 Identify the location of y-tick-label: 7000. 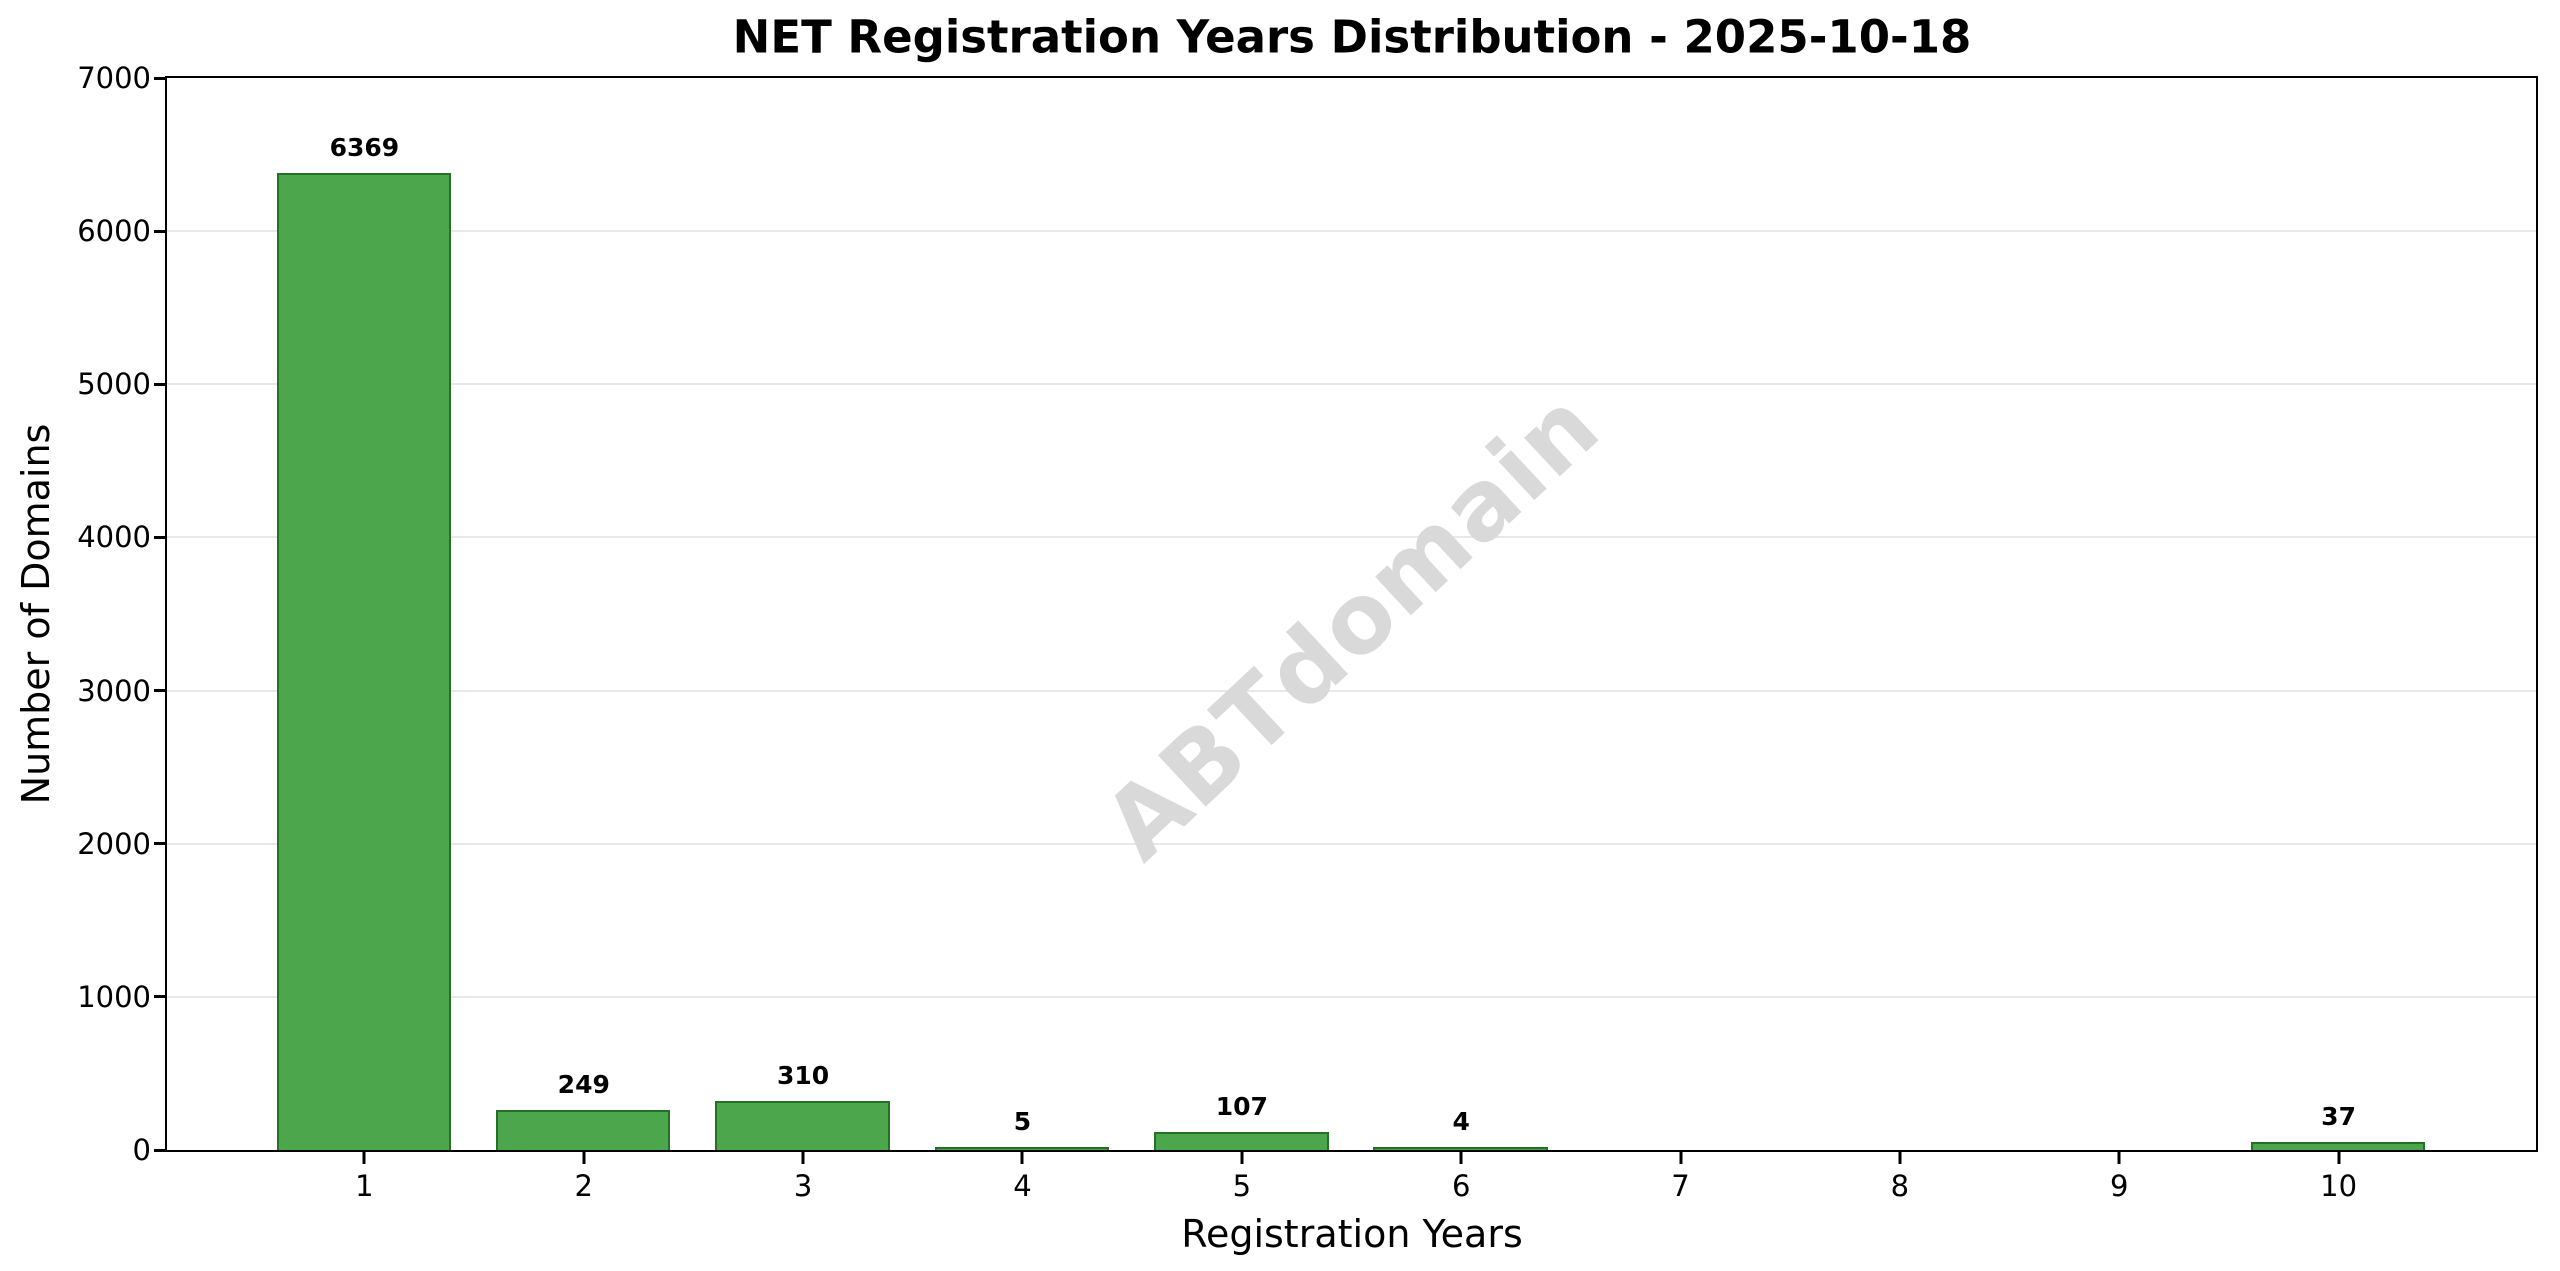
(114, 78).